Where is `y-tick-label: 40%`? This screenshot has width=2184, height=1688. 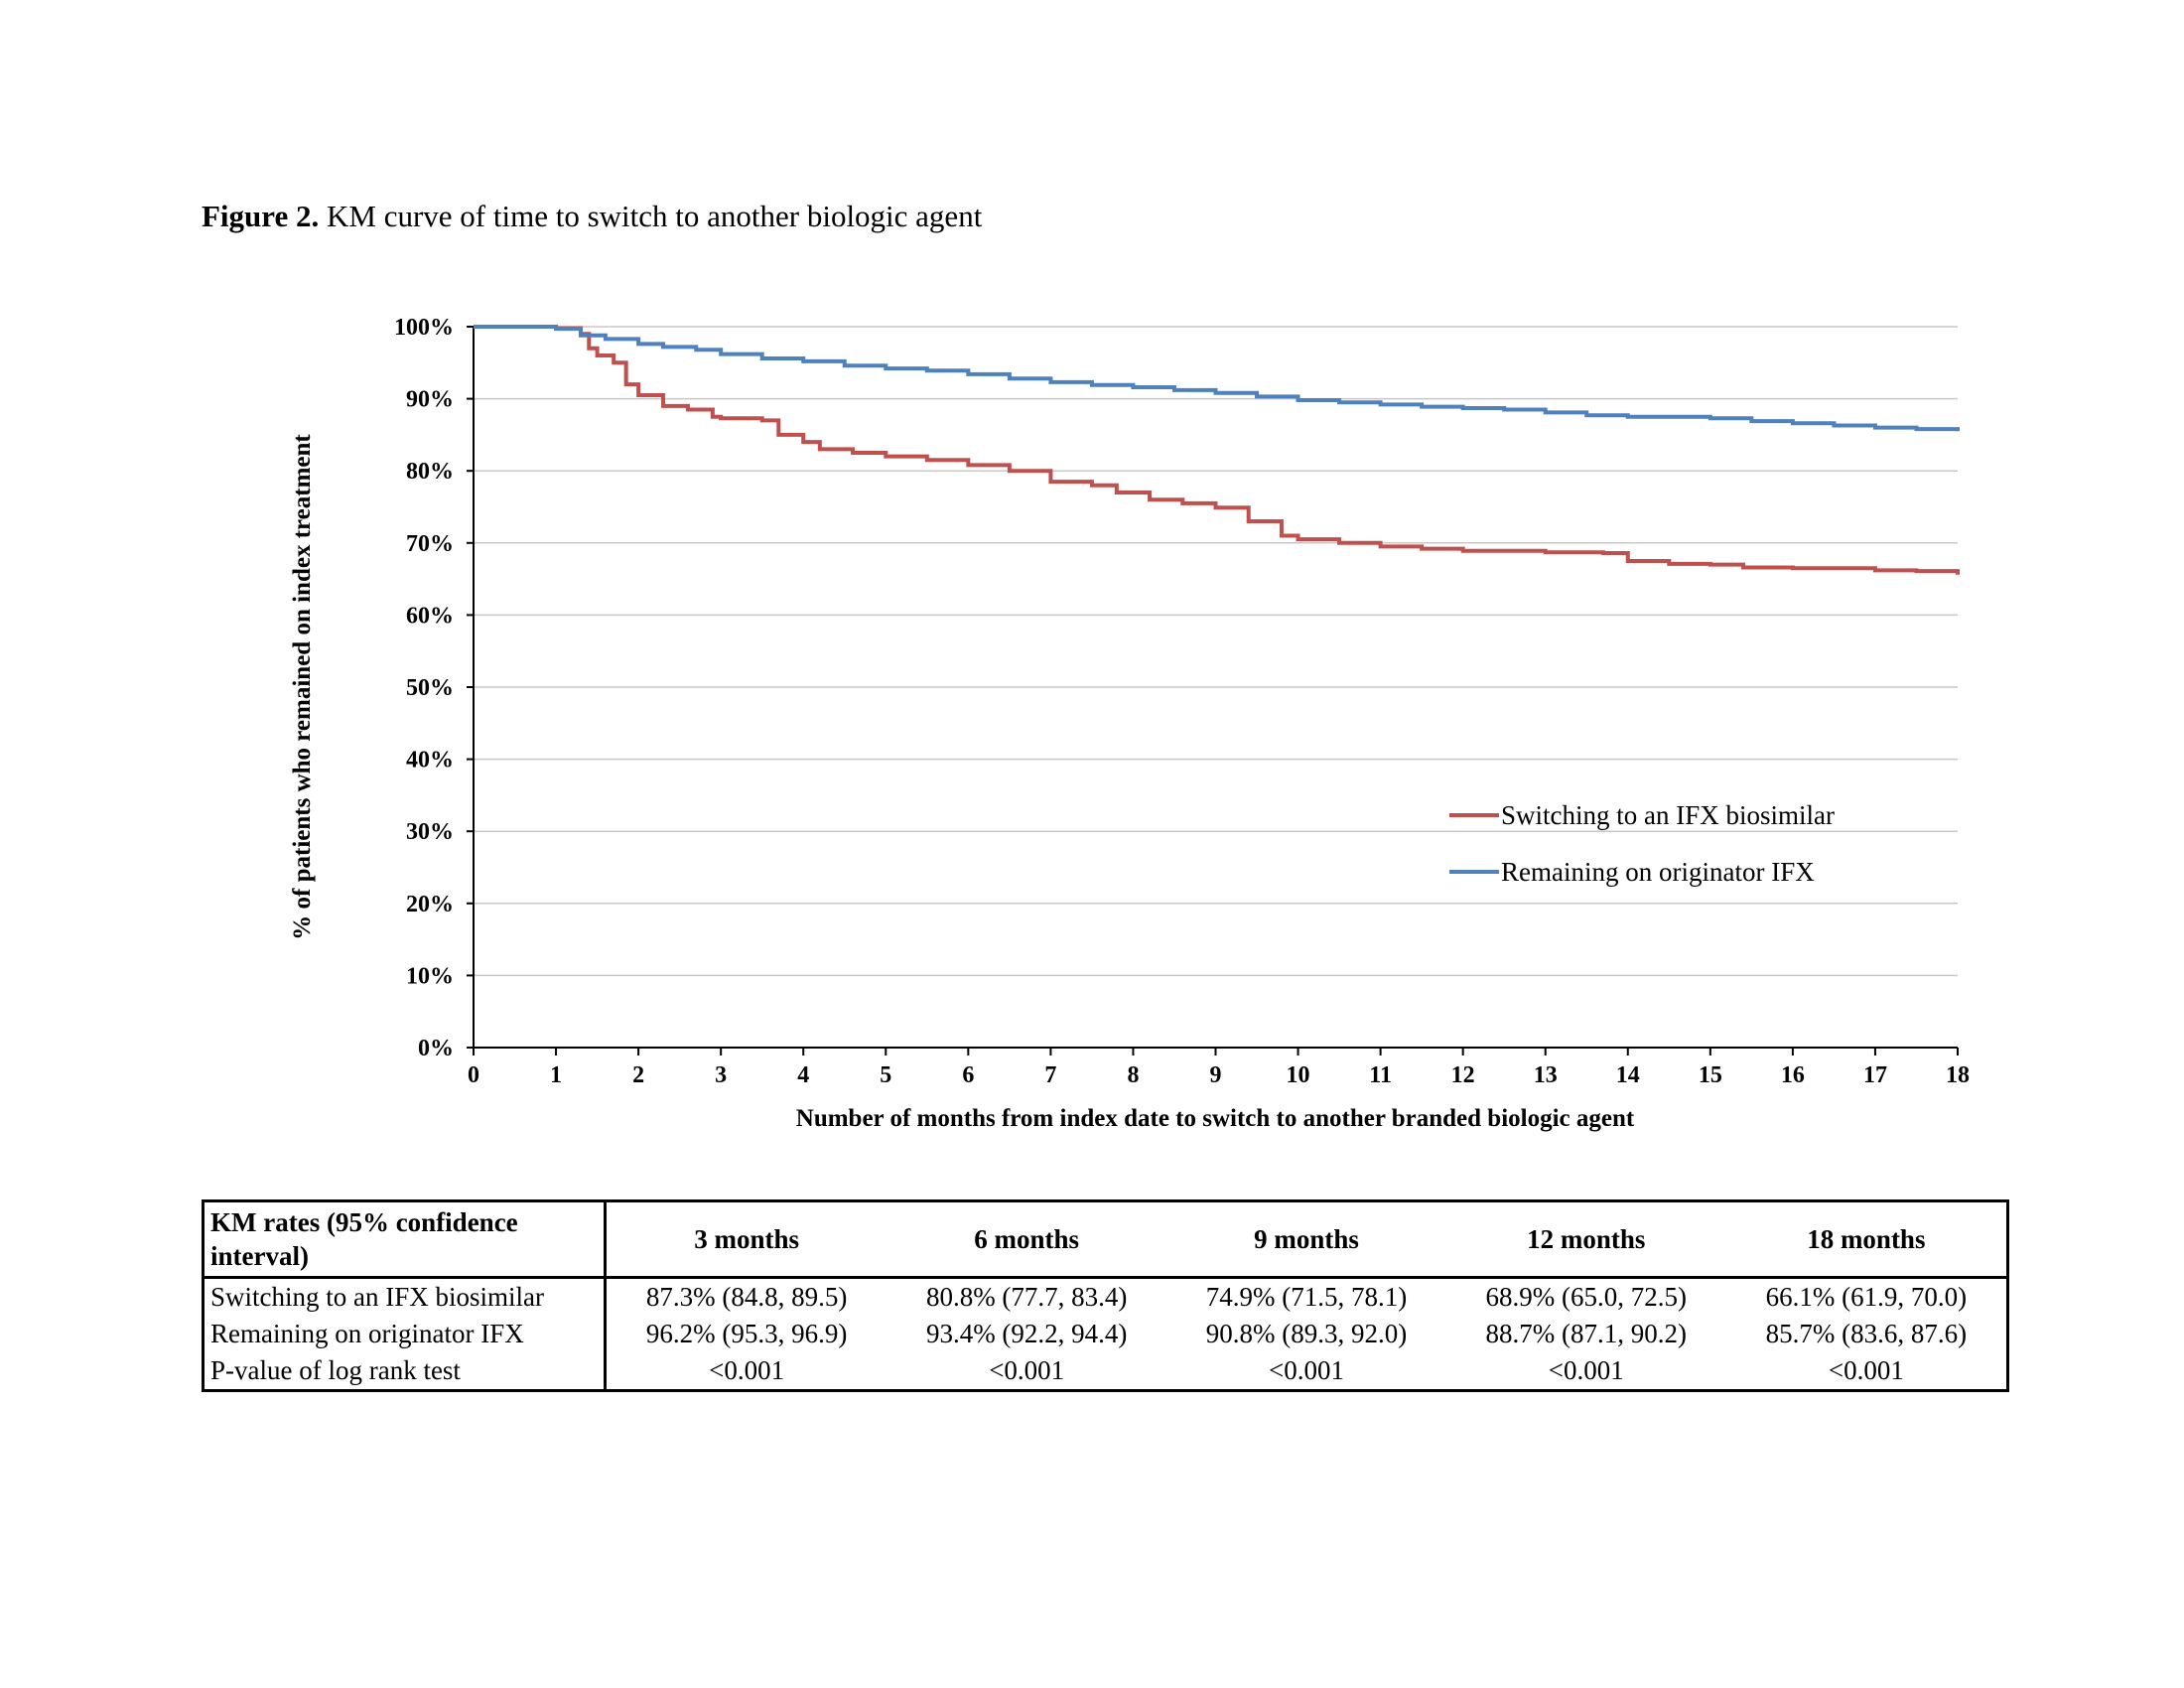
y-tick-label: 40% is located at coordinates (430, 761).